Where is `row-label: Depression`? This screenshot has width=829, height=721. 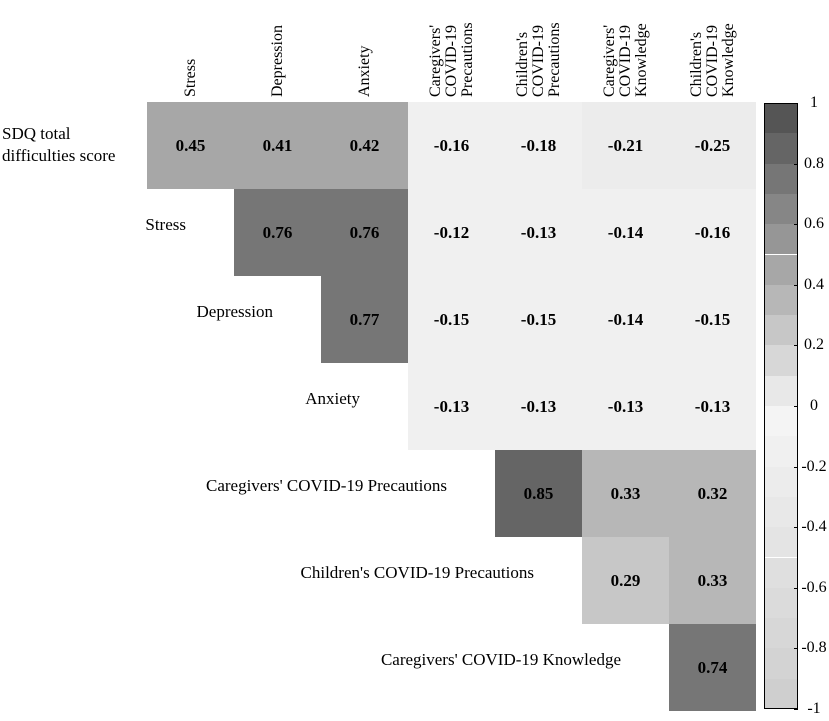
row-label: Depression is located at coordinates (234, 311).